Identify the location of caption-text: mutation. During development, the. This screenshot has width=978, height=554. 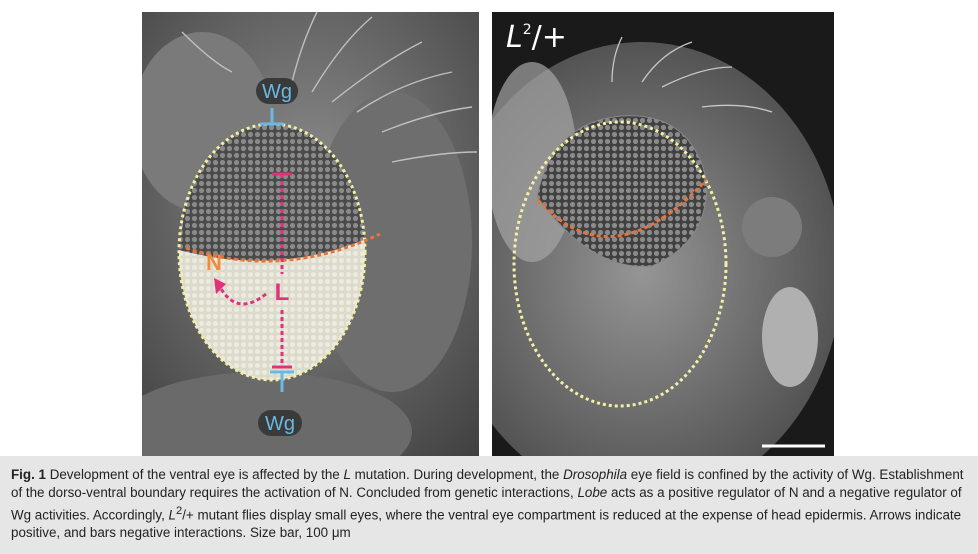
(457, 474).